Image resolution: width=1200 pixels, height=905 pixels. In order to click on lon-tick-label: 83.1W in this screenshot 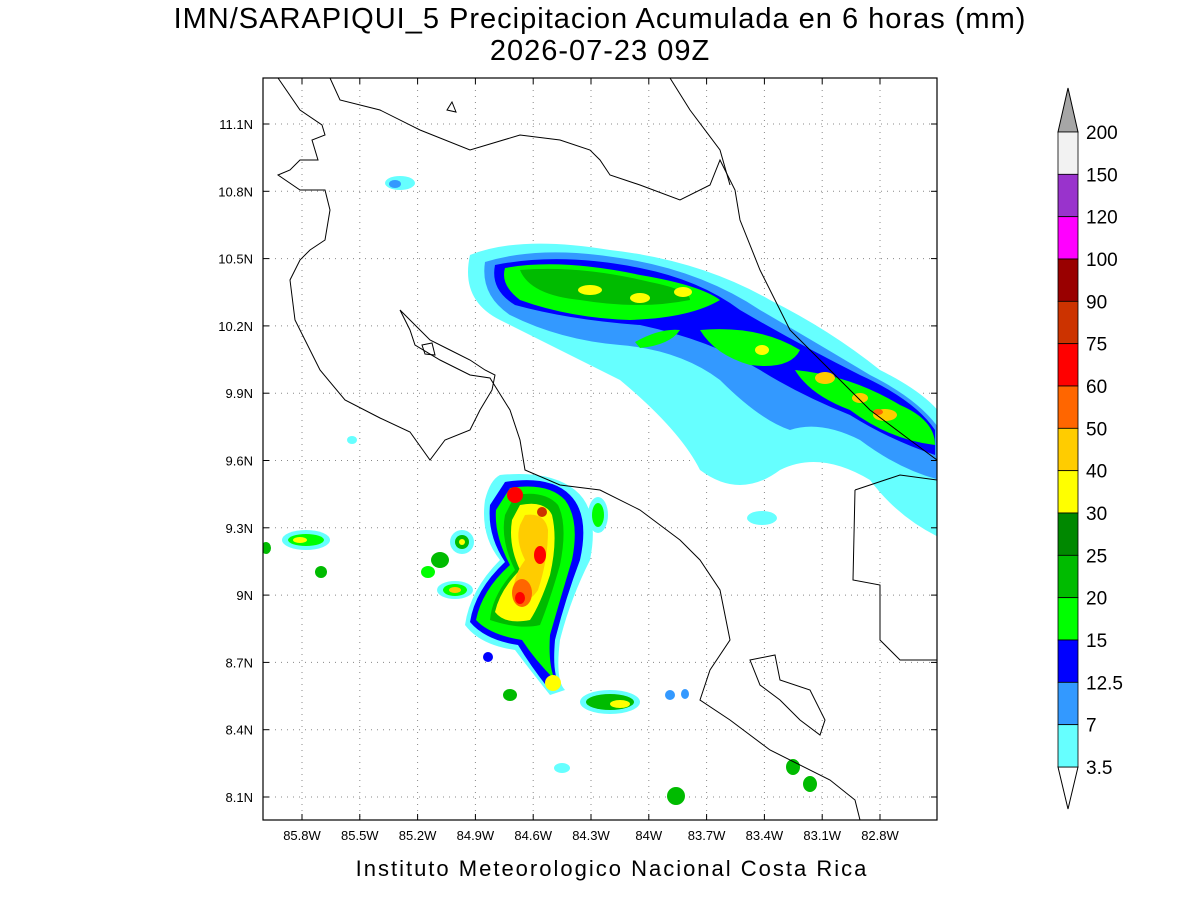, I will do `click(822, 835)`.